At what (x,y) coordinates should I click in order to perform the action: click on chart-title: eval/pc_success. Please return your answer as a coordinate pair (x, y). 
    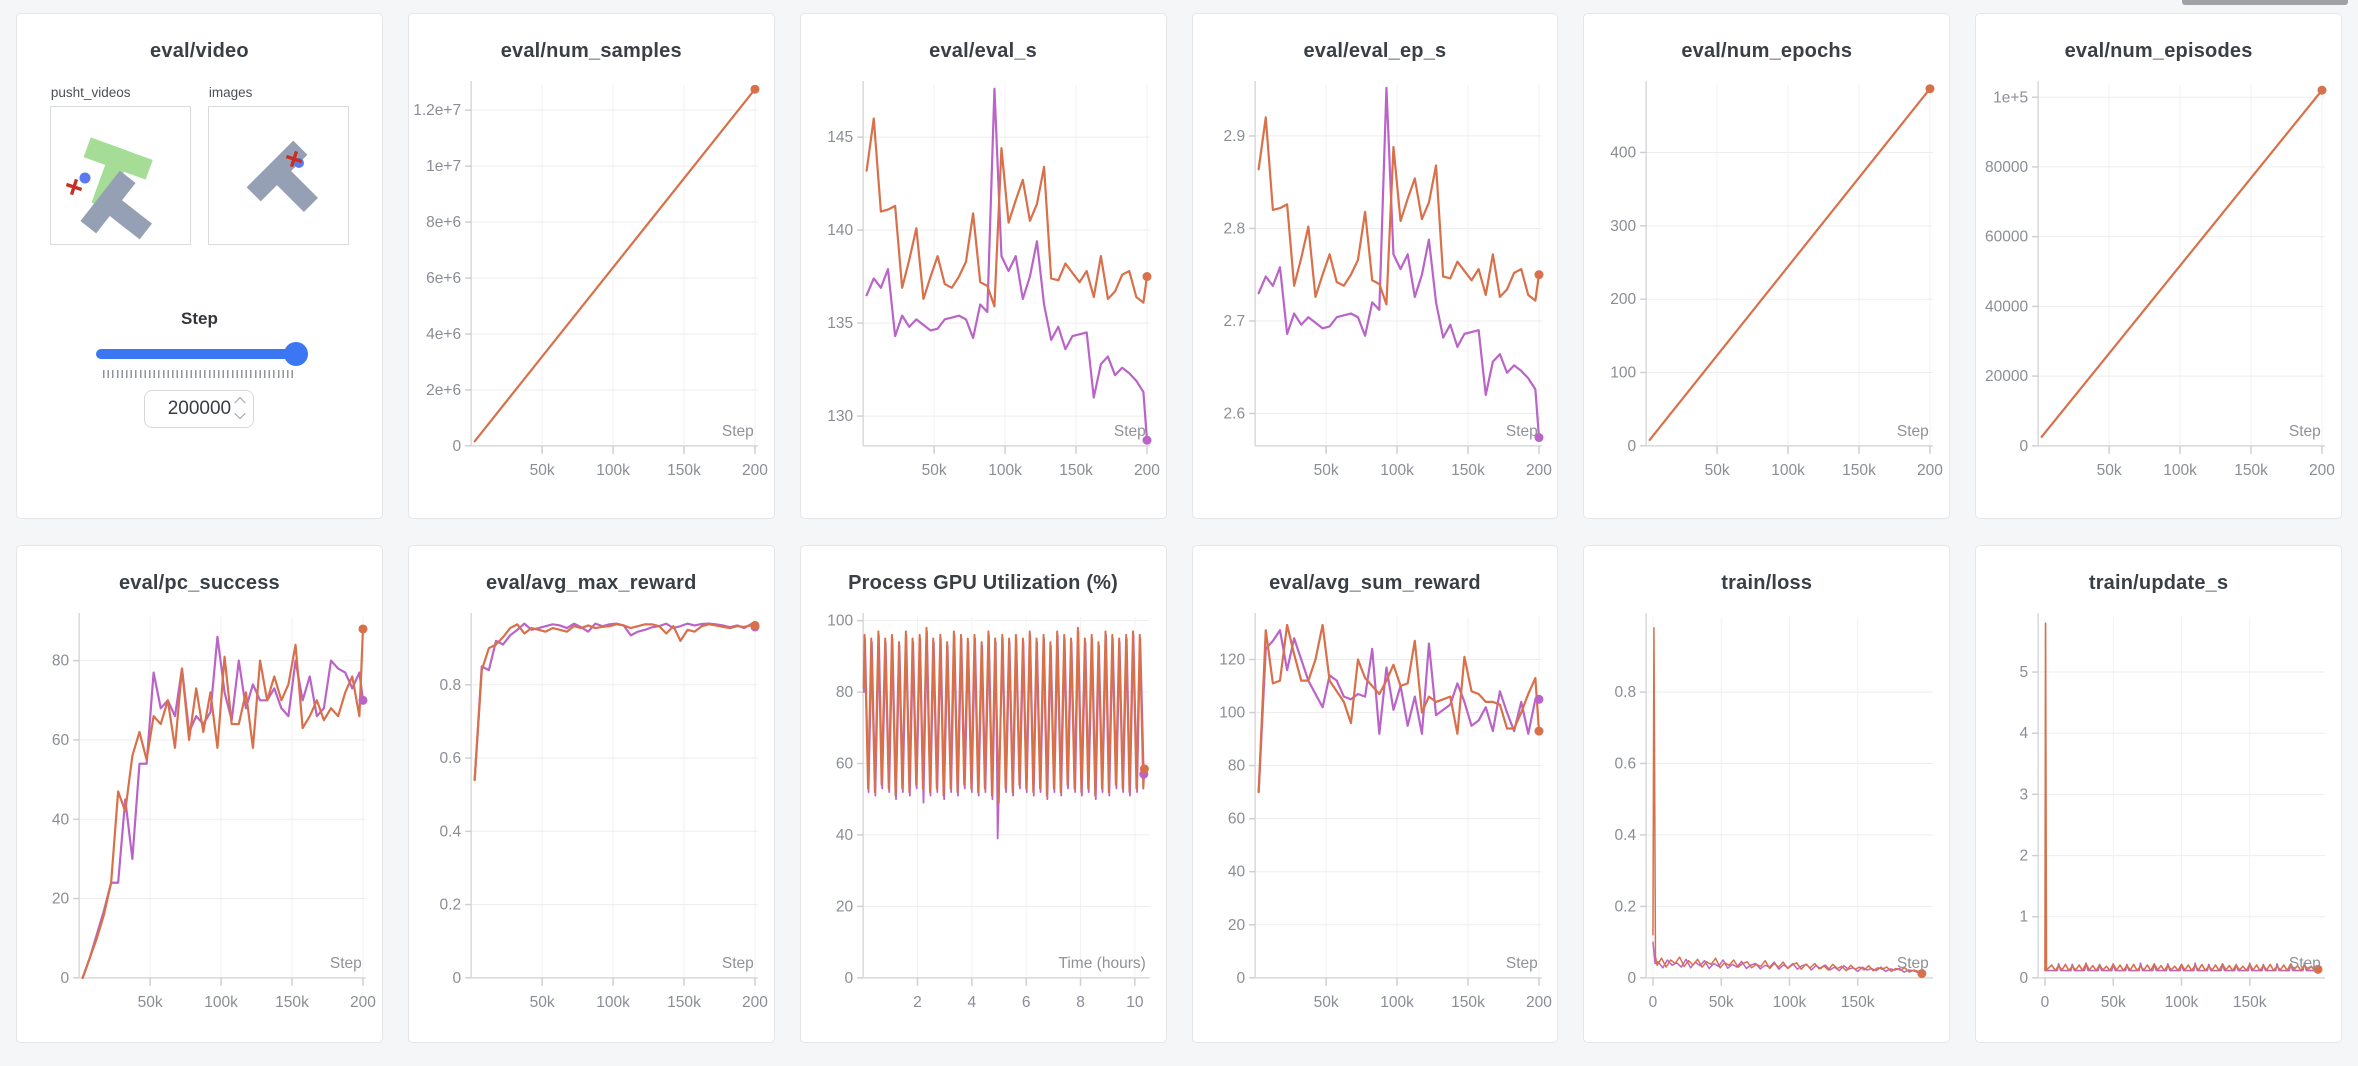
    Looking at the image, I should click on (199, 583).